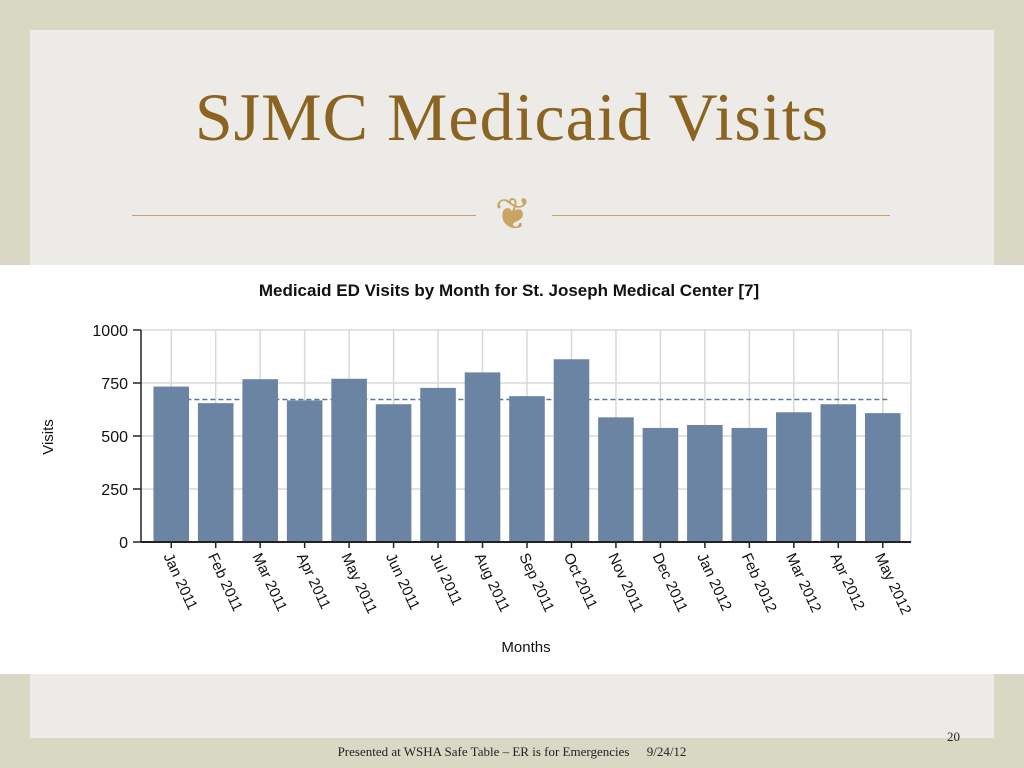 The image size is (1024, 768). Describe the element at coordinates (445, 580) in the screenshot. I see `x-tick-label: Jul 2011` at that location.